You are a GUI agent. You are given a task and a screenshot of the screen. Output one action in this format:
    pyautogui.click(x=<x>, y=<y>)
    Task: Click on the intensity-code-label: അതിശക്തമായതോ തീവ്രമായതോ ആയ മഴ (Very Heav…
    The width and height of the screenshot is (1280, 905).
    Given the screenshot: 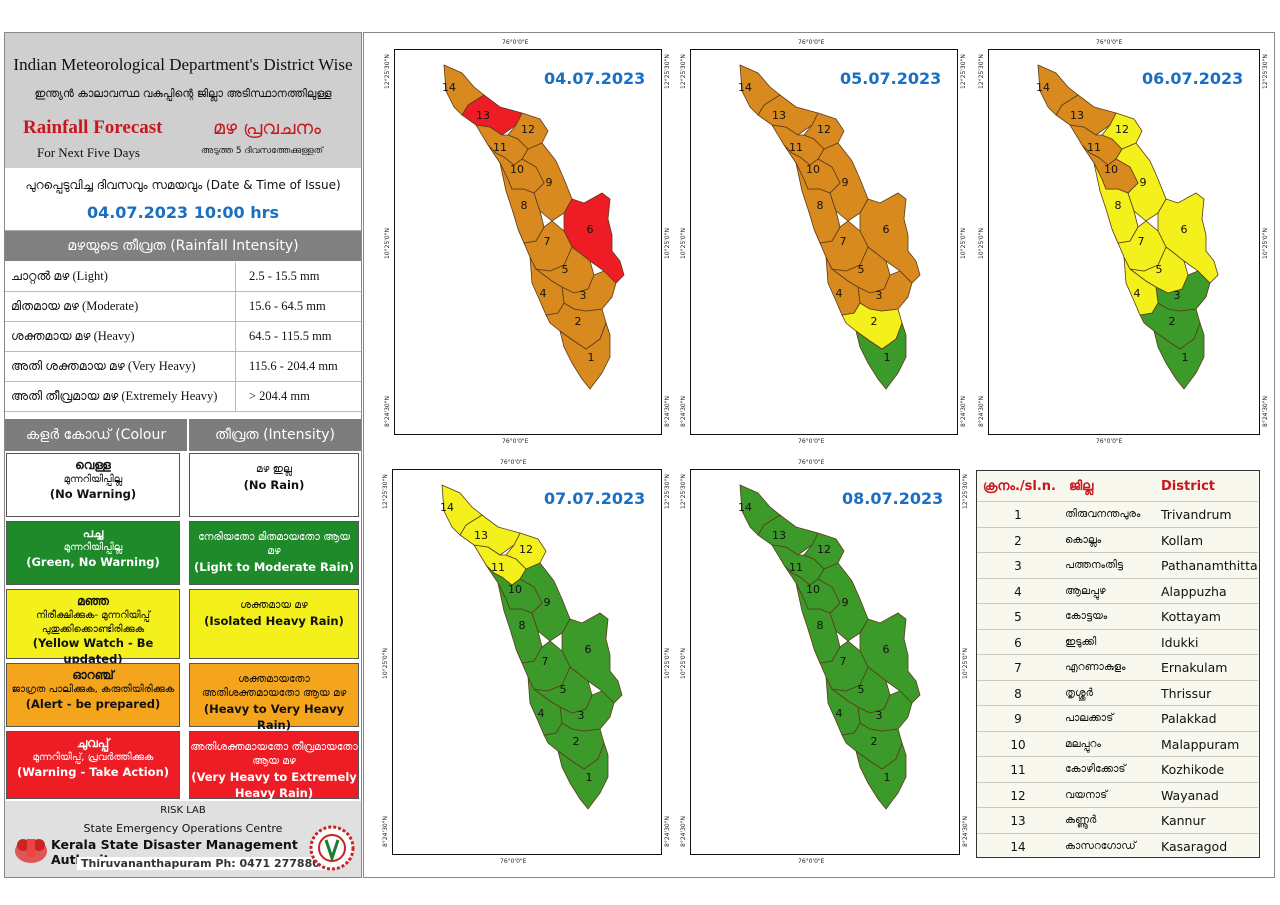 What is the action you would take?
    pyautogui.click(x=274, y=765)
    